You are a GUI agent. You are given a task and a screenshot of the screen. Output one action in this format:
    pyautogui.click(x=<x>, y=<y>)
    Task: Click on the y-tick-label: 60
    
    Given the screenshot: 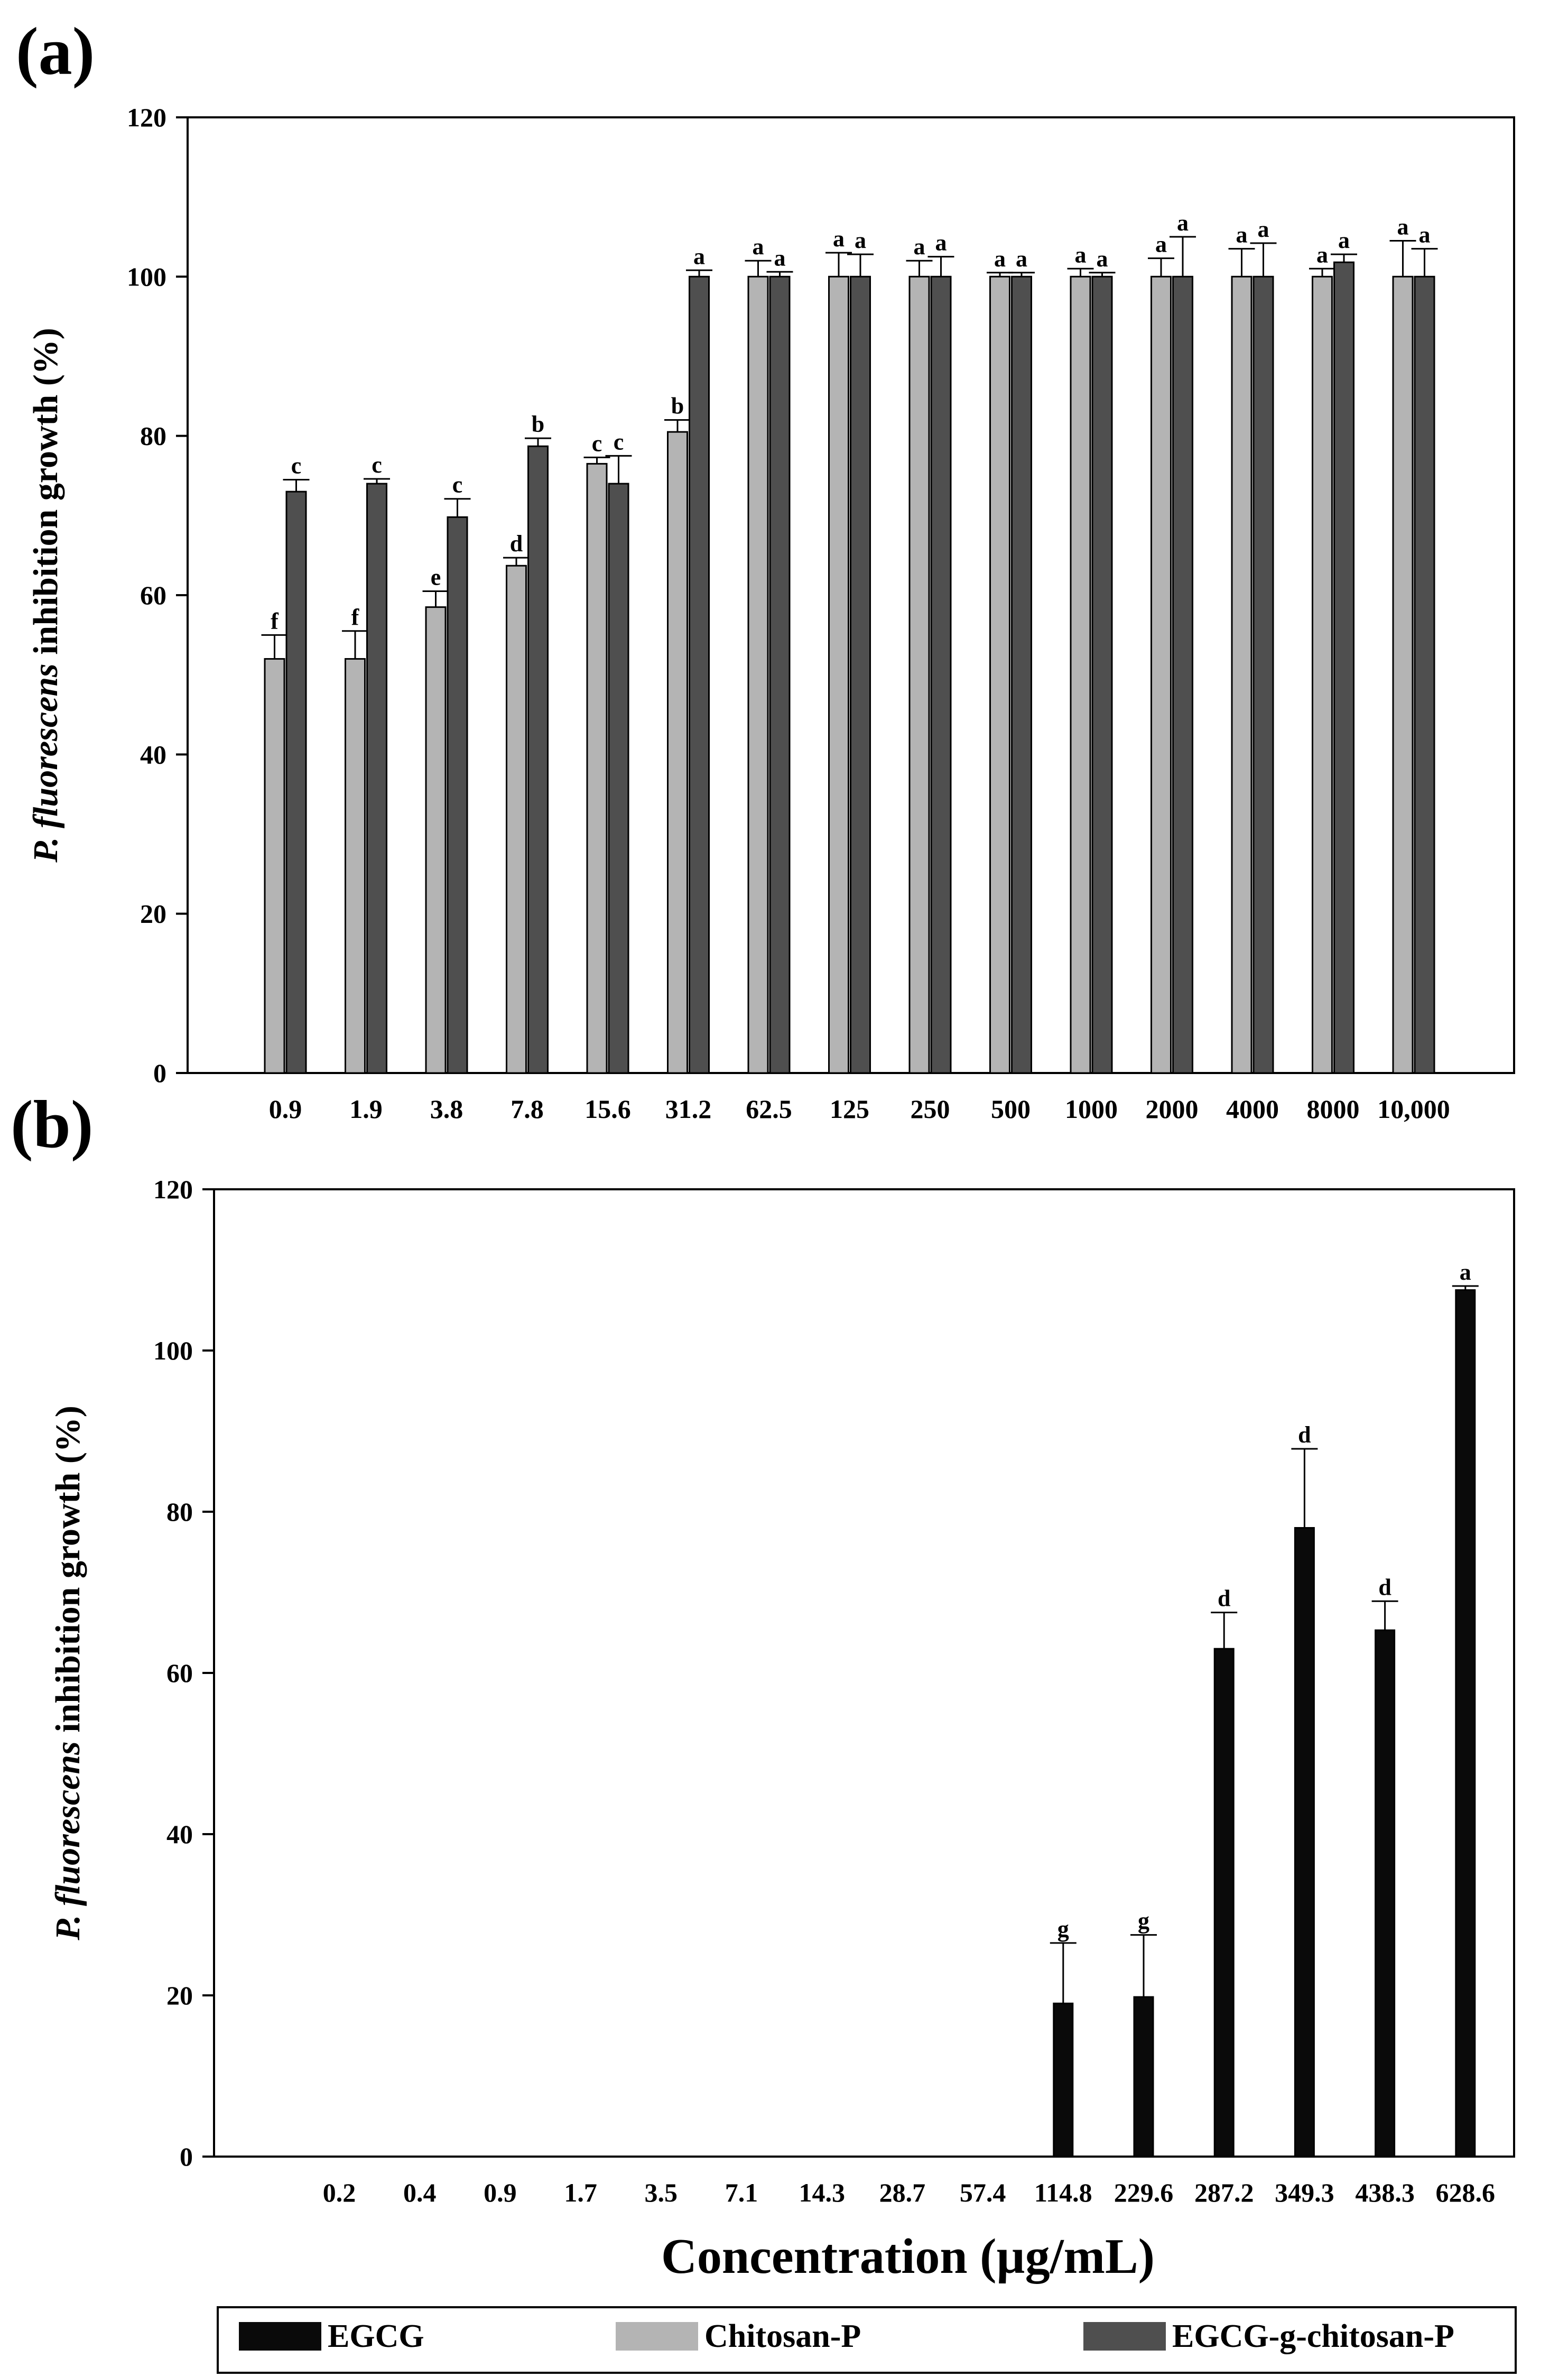 What is the action you would take?
    pyautogui.click(x=180, y=1673)
    